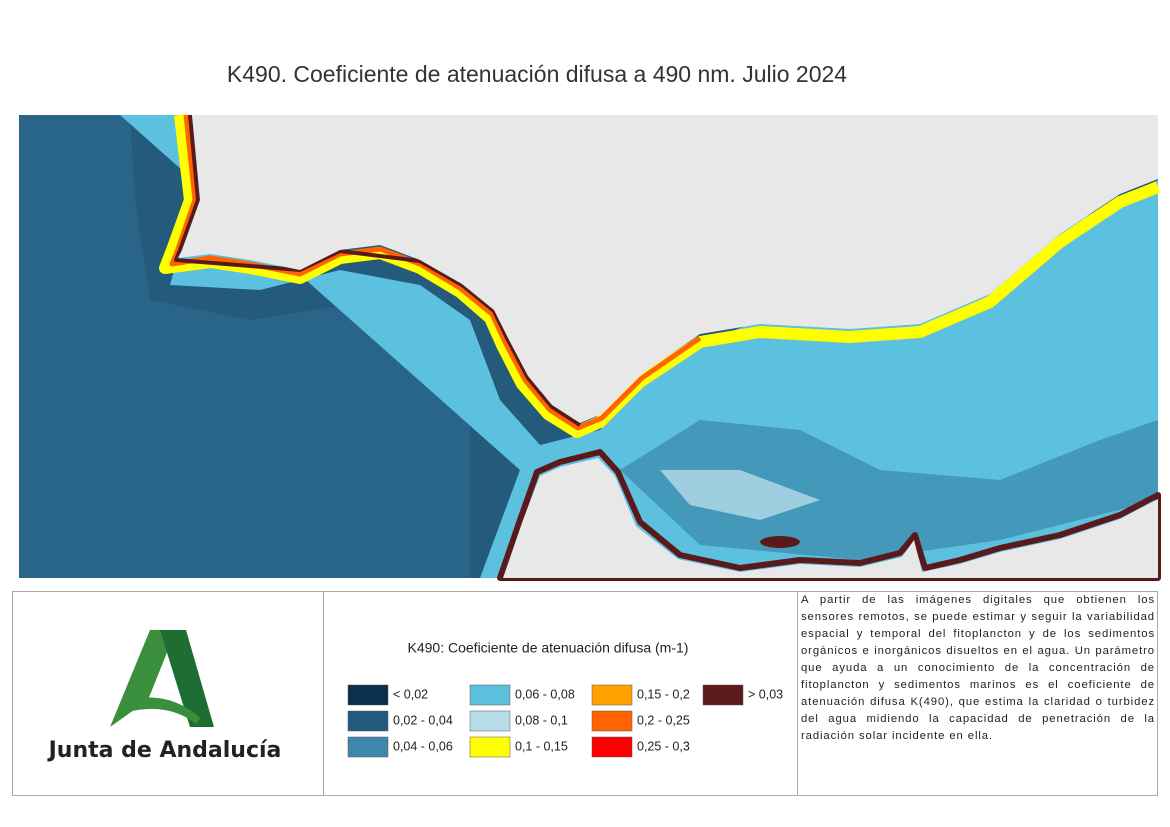  Describe the element at coordinates (663, 746) in the screenshot. I see `legend-label: 0,25 - 0,3` at that location.